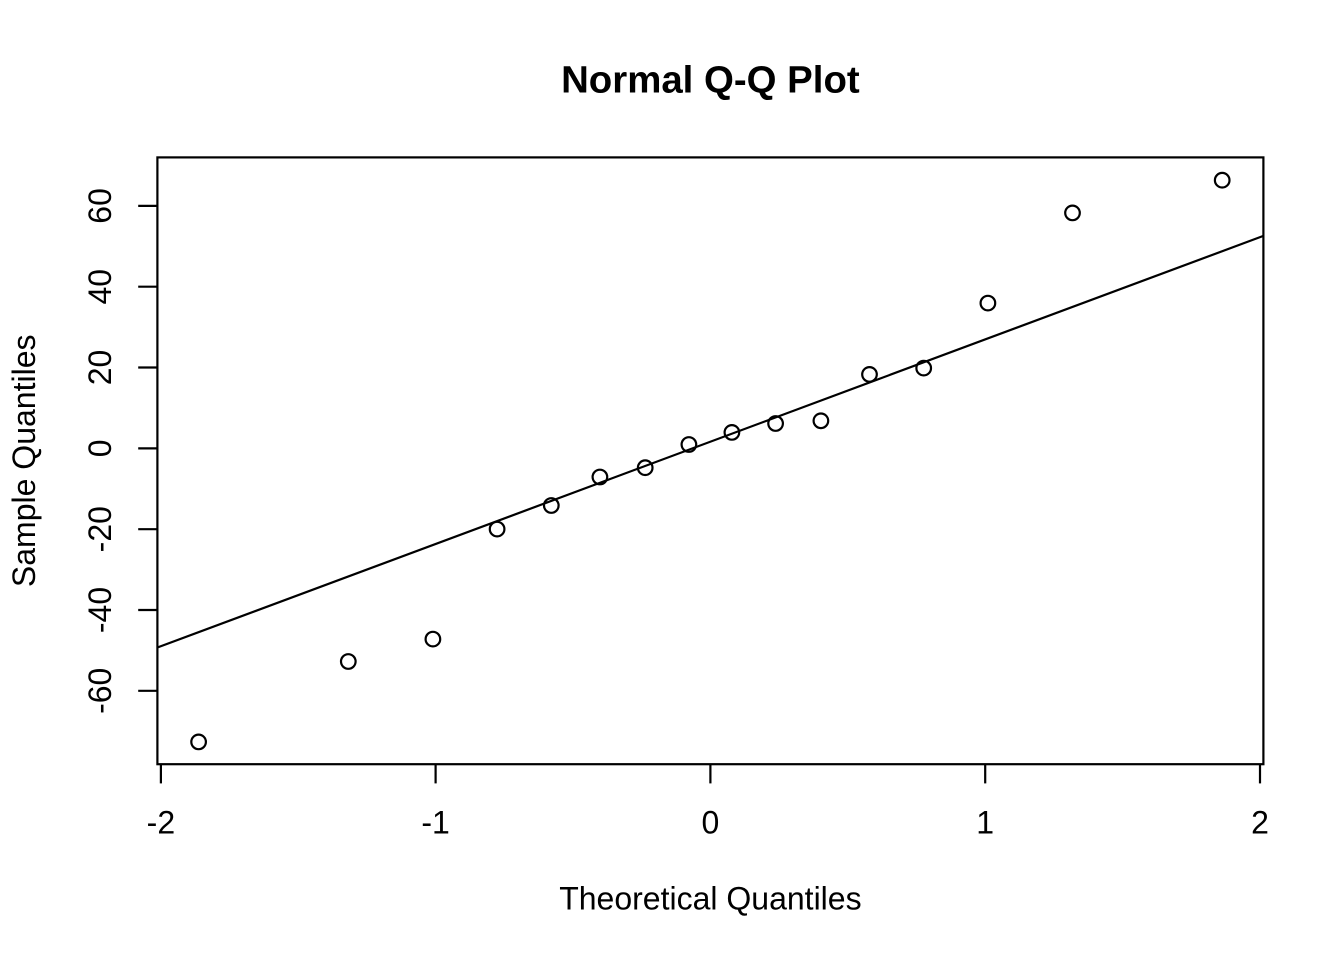 This screenshot has width=1344, height=960. What do you see at coordinates (100, 529) in the screenshot?
I see `svg-text: -20` at bounding box center [100, 529].